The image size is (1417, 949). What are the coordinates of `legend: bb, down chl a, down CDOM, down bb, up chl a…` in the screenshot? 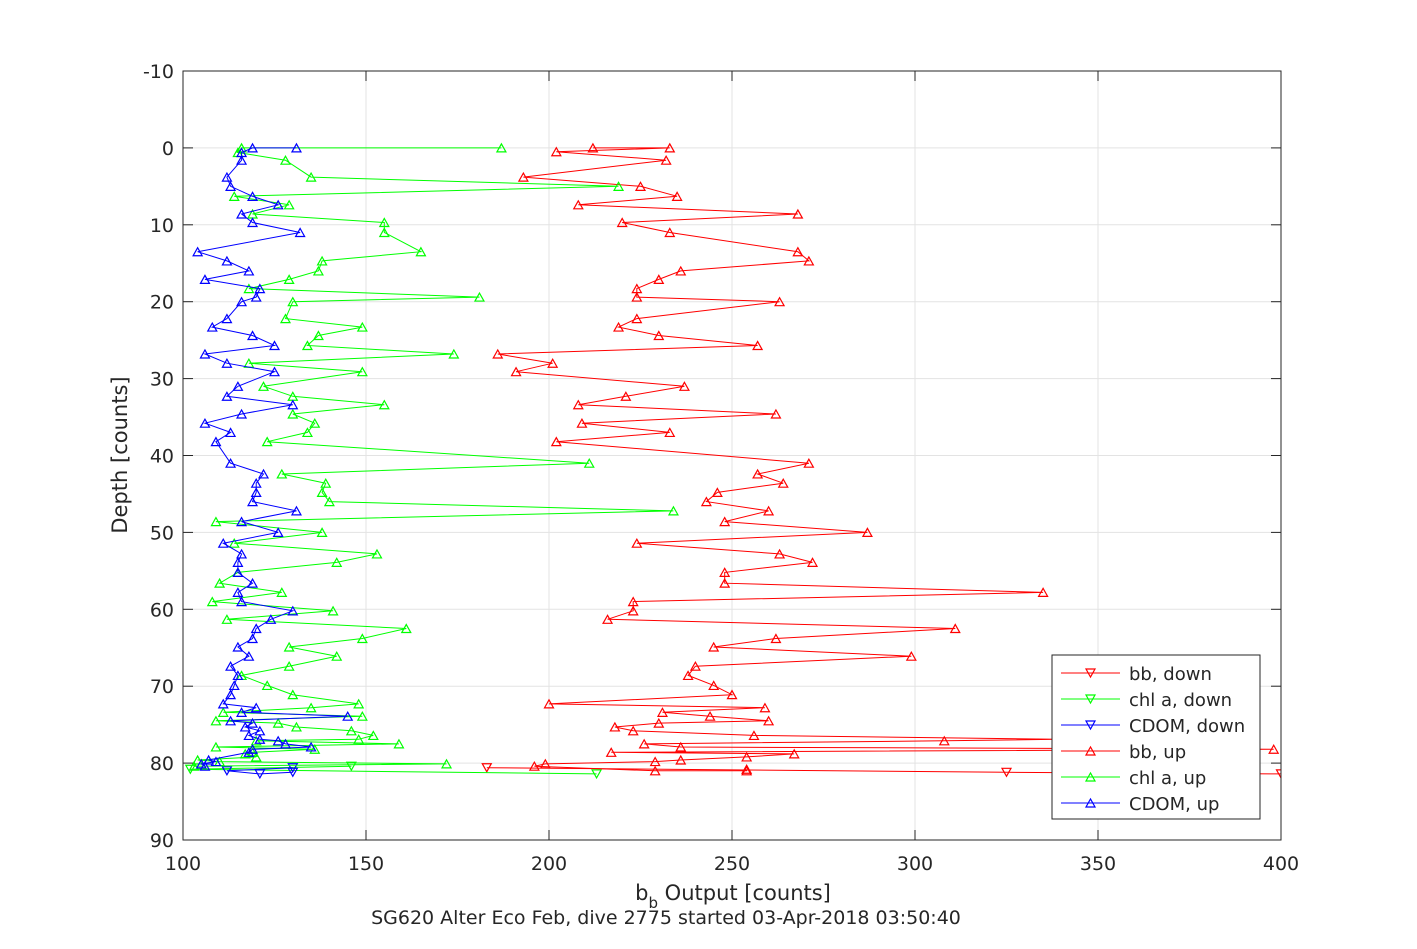 It's located at (1156, 737).